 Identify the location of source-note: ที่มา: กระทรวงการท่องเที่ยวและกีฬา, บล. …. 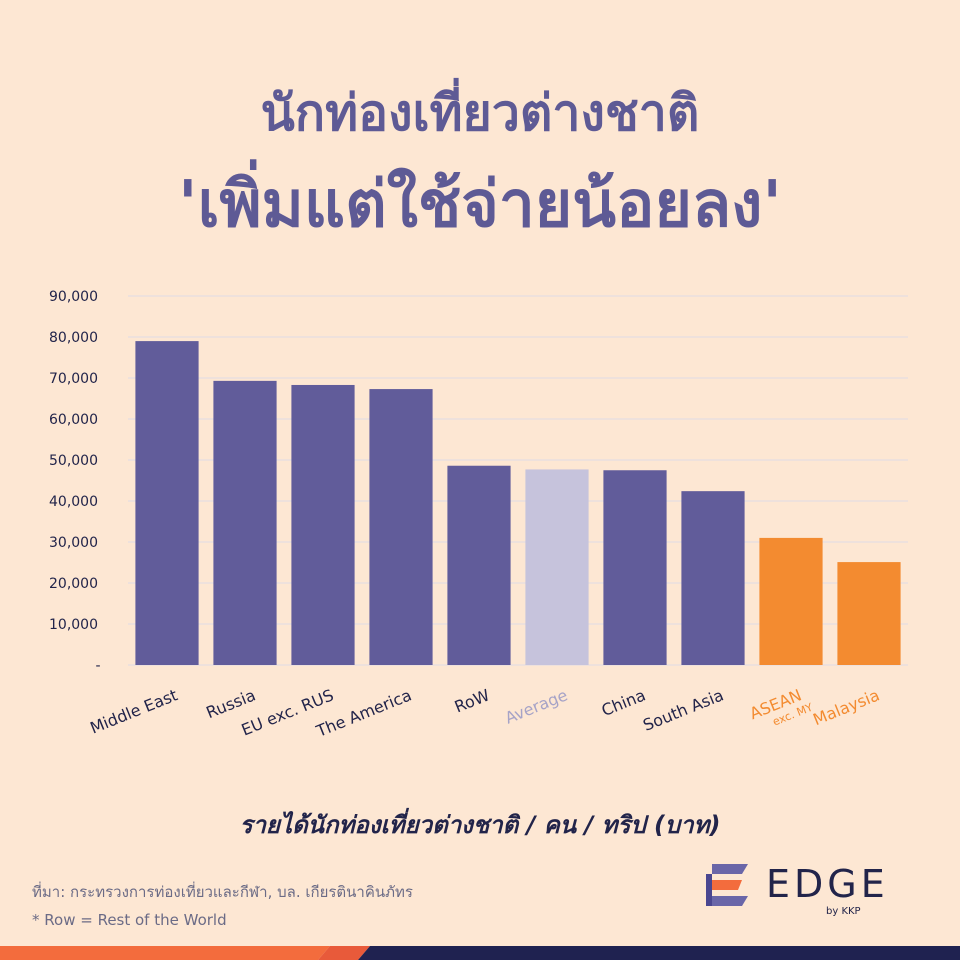
(222, 892).